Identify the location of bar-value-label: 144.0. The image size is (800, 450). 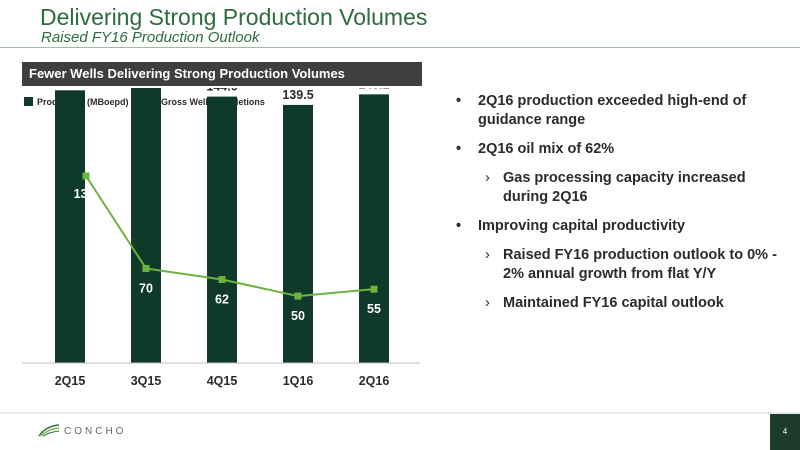
(221, 91).